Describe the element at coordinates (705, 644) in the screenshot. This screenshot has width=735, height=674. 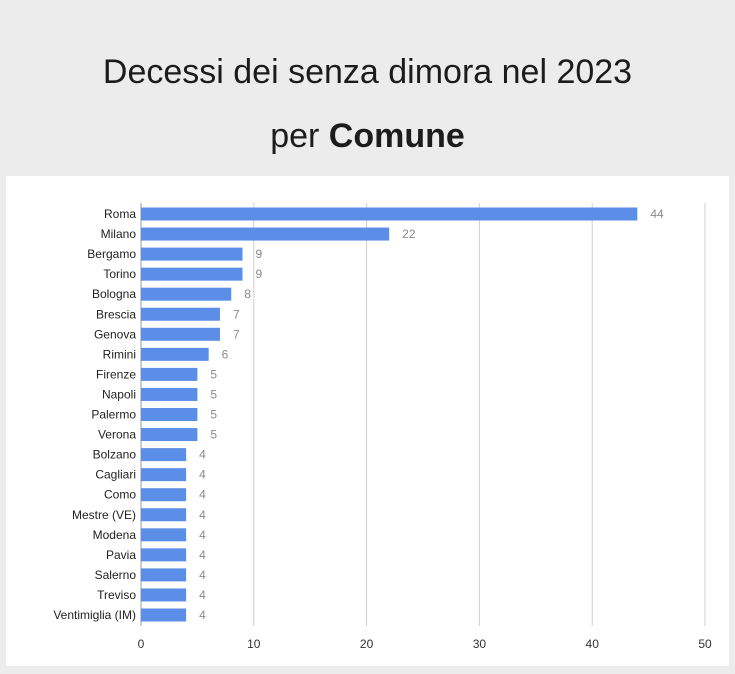
I see `x-tick-label: 50` at that location.